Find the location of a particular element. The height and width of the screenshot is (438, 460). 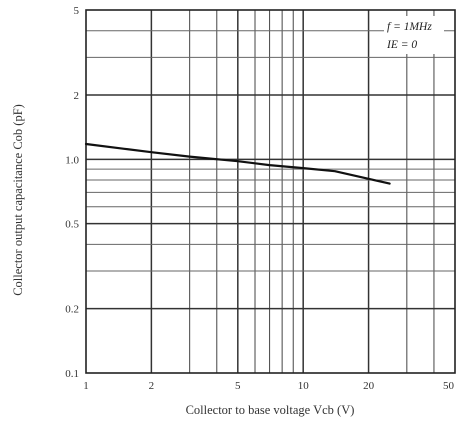

x-tick-label: 5 is located at coordinates (238, 386).